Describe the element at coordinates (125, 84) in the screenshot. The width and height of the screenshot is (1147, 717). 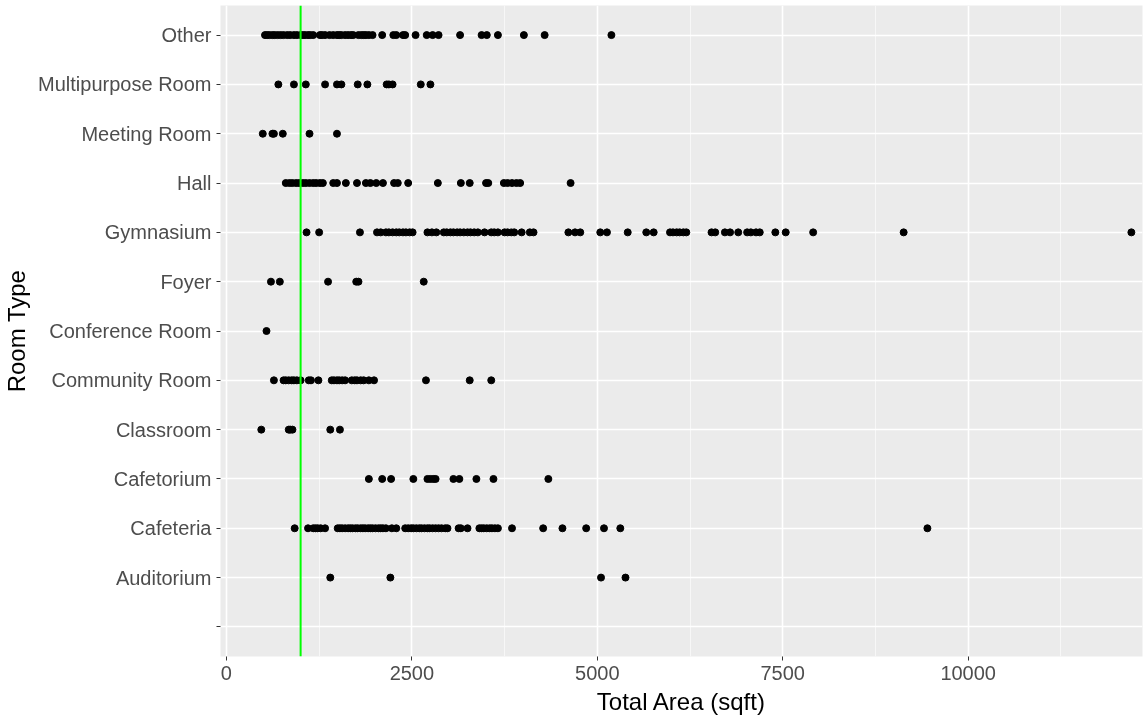
I see `y-tick-label: Multipurpose Room` at that location.